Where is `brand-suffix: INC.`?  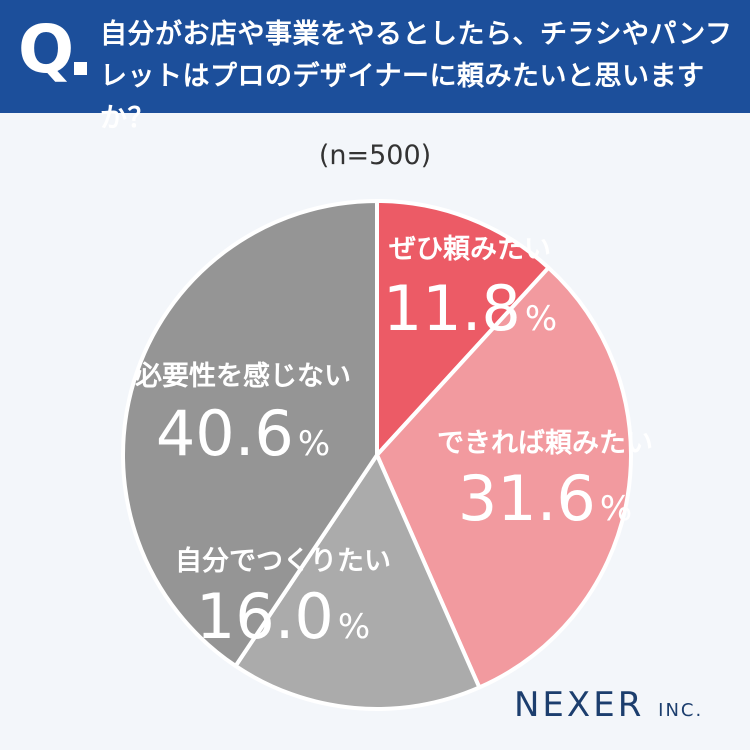
brand-suffix: INC. is located at coordinates (681, 710).